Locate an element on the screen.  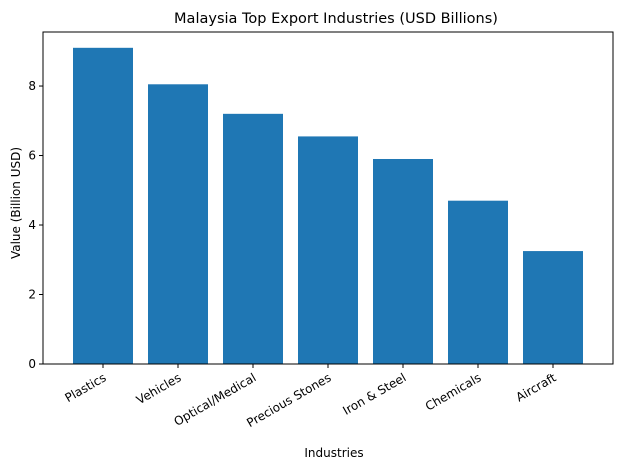
y-tick-label: 2 is located at coordinates (32, 295).